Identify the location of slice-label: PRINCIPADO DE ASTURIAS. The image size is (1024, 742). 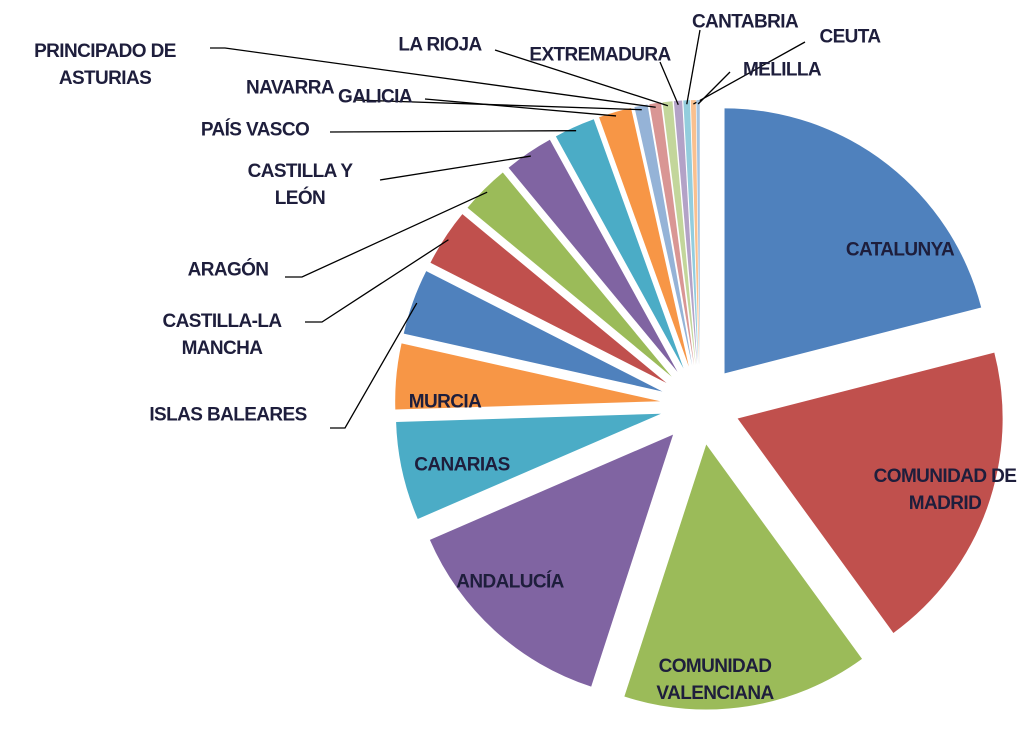
(105, 65).